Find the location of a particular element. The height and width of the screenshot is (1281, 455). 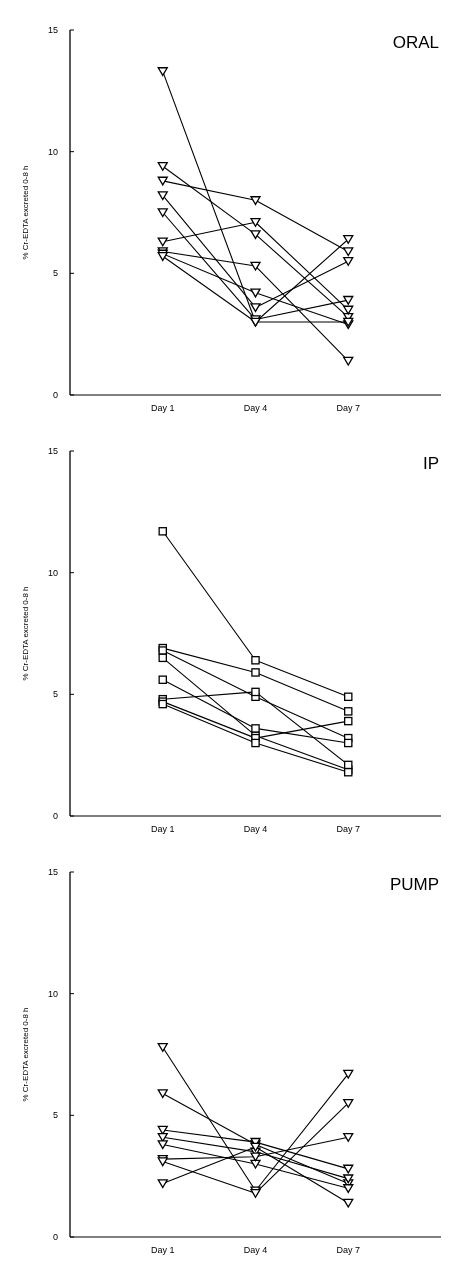

chart-title: PUMP is located at coordinates (414, 884).